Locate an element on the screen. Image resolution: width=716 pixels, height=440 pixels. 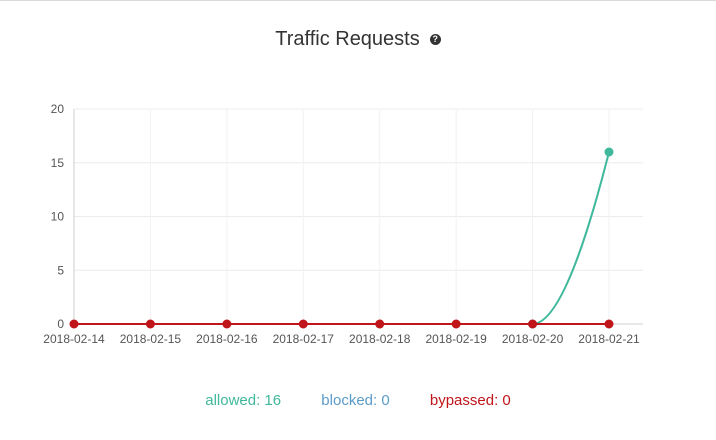
y-tick-label: 20 is located at coordinates (58, 109).